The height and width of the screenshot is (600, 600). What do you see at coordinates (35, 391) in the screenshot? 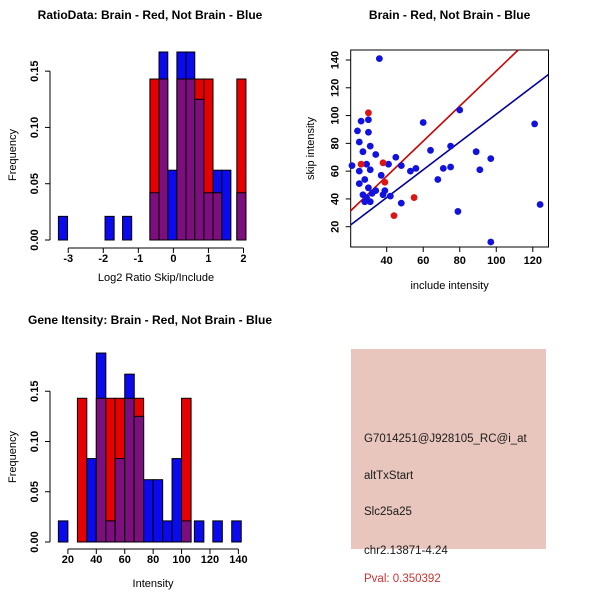
I see `y-tick-label: 0.15` at bounding box center [35, 391].